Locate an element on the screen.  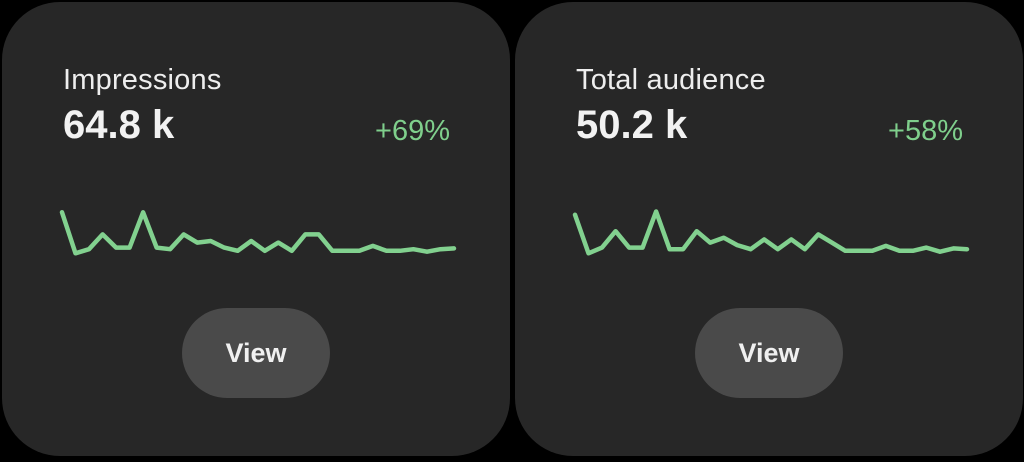
card-title: Total audience is located at coordinates (671, 80).